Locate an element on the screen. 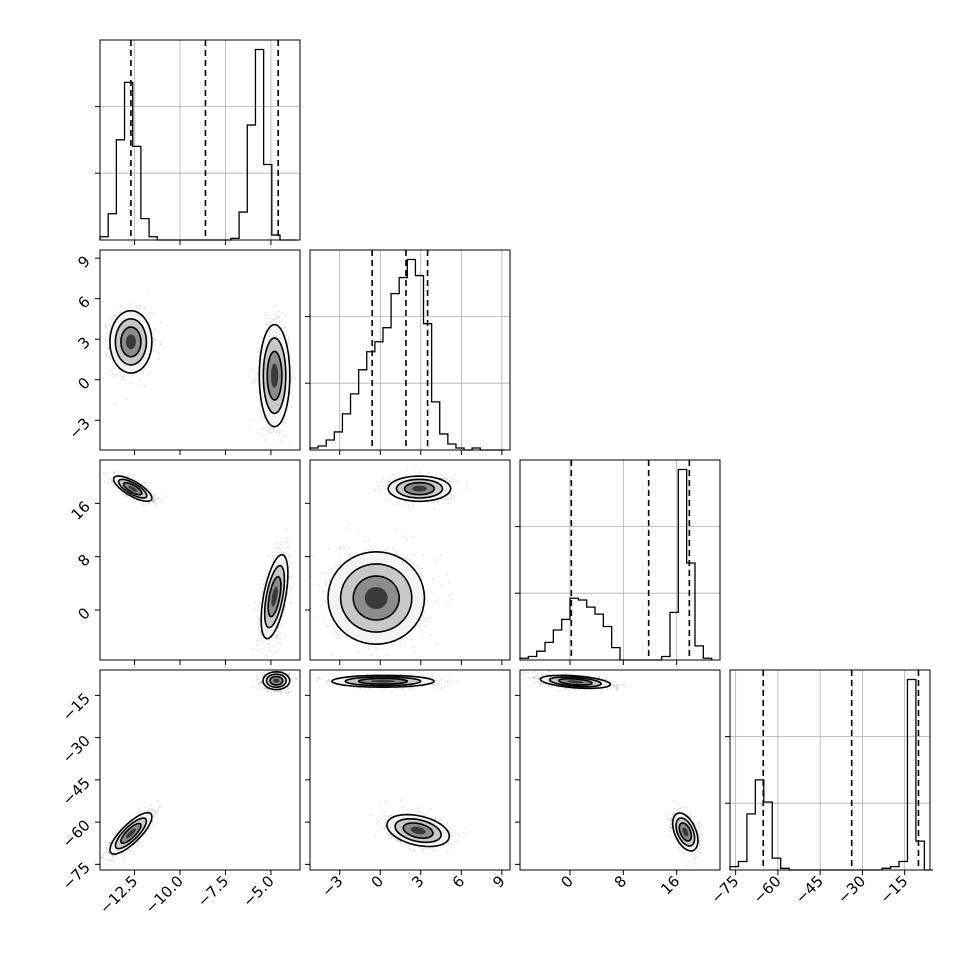 This screenshot has width=970, height=970. x-tick-label: 16 is located at coordinates (670, 885).